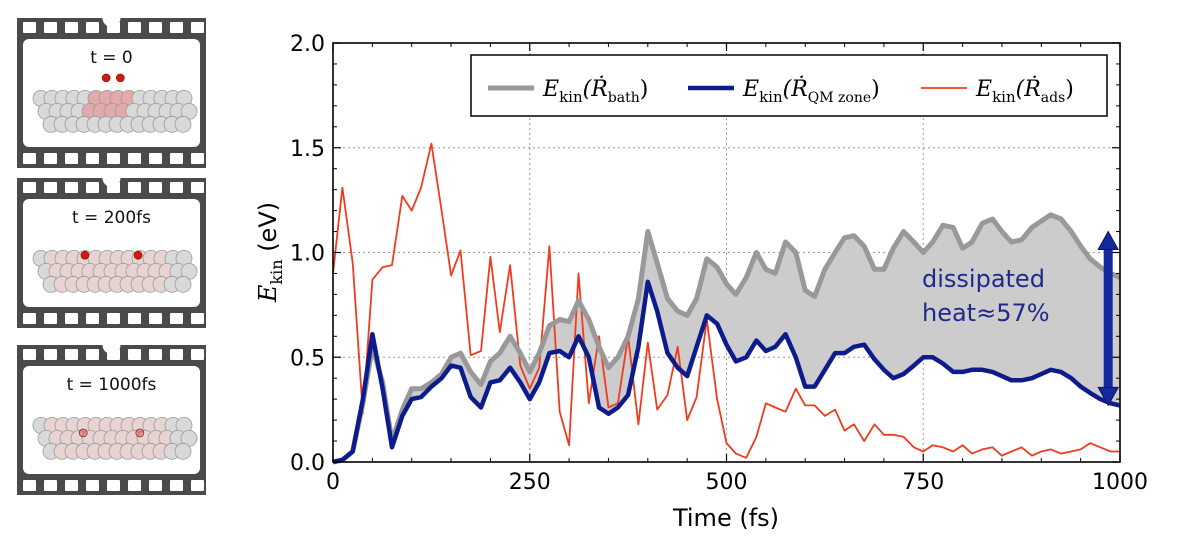 The height and width of the screenshot is (537, 1180). What do you see at coordinates (307, 44) in the screenshot?
I see `y-tick-label: 2.0` at bounding box center [307, 44].